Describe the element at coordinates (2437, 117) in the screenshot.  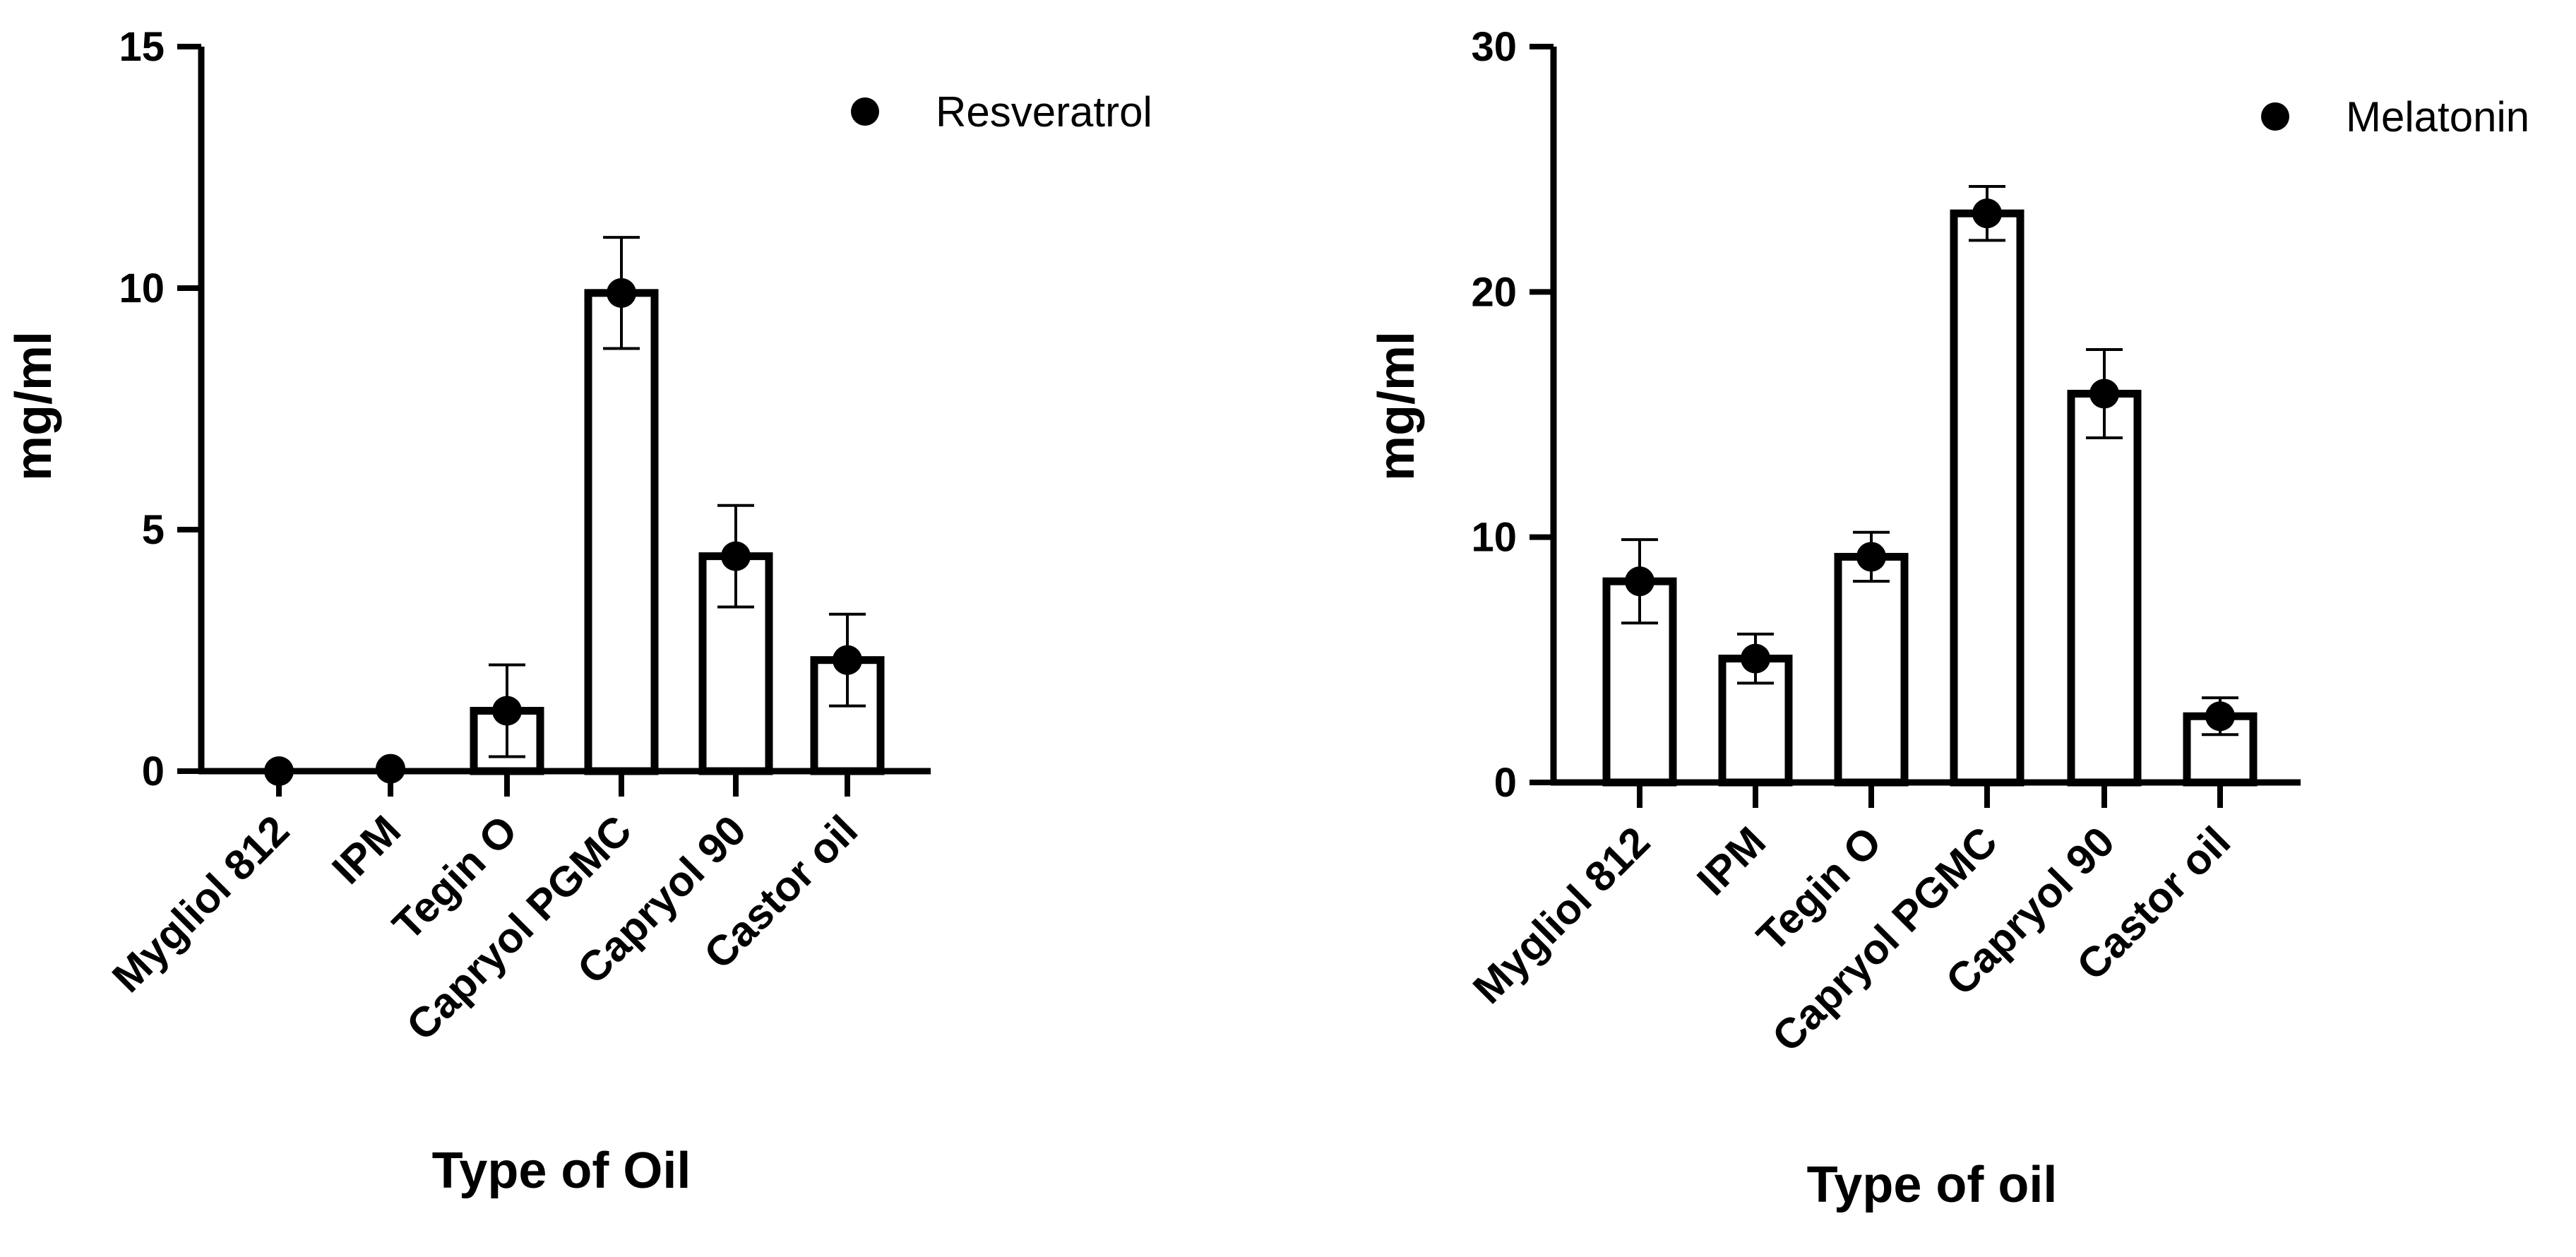
I see `legend-label: Melatonin` at that location.